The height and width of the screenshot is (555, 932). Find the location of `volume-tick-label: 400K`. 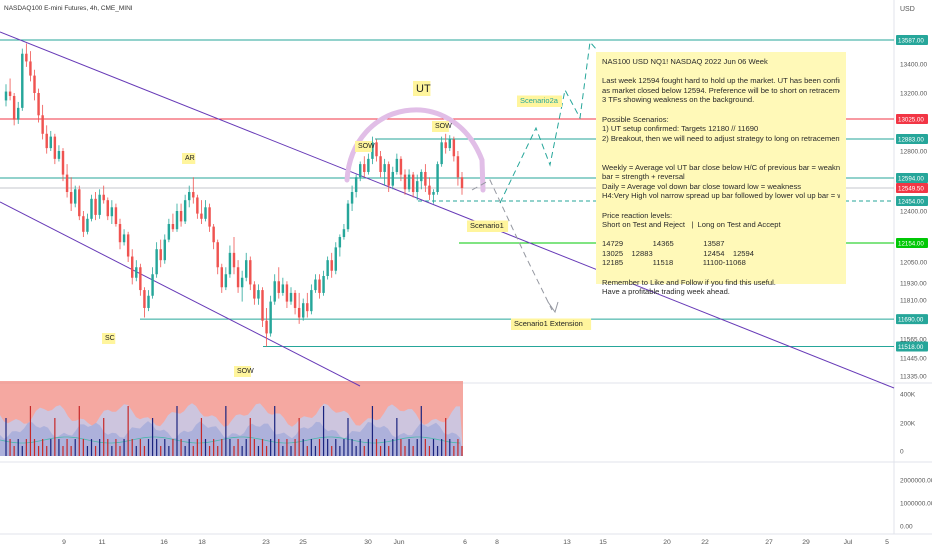

volume-tick-label: 400K is located at coordinates (908, 395).